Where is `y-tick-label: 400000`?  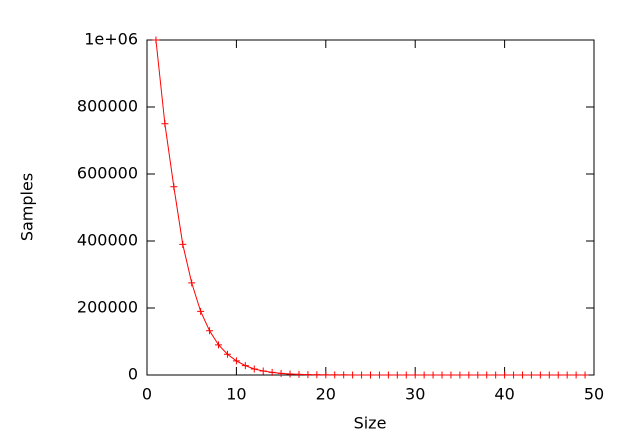 y-tick-label: 400000 is located at coordinates (107, 240).